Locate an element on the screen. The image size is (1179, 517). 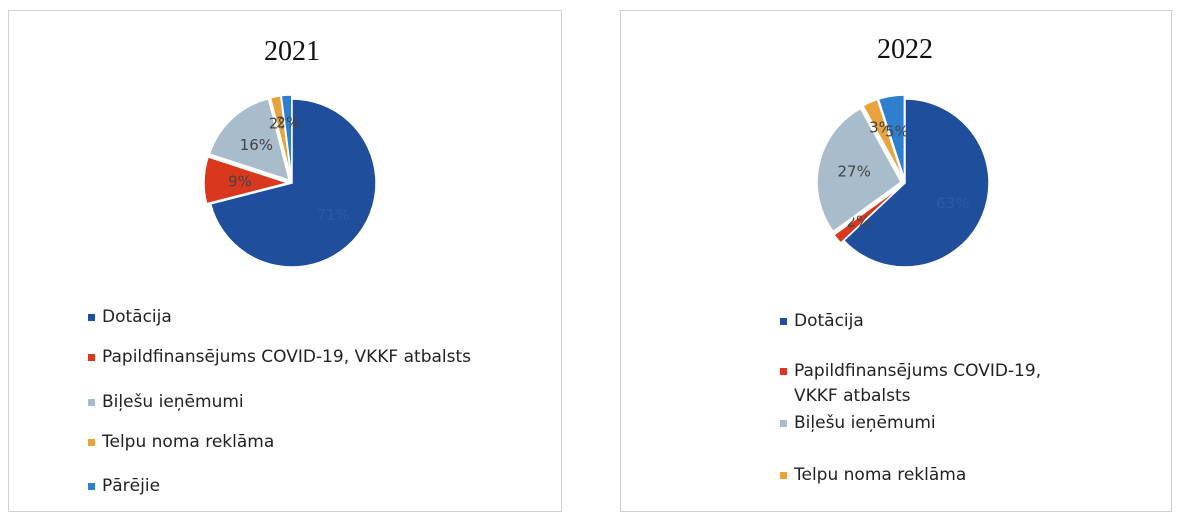
legend-item: Pārējie is located at coordinates (318, 486).